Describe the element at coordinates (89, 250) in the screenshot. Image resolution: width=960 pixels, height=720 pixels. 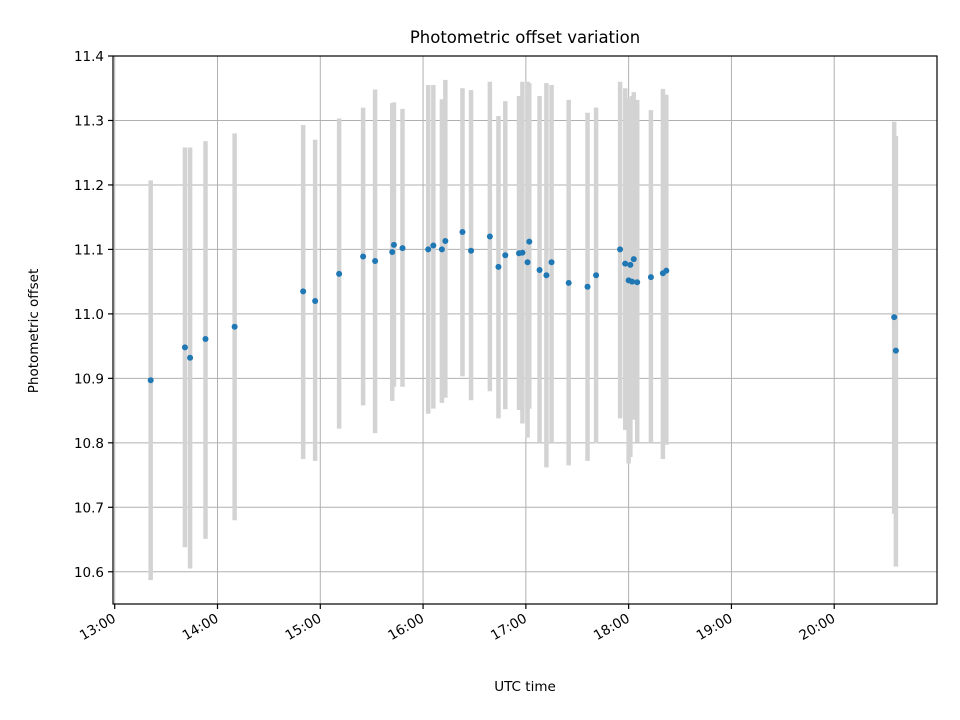
I see `y-tick-label: 11.1` at that location.